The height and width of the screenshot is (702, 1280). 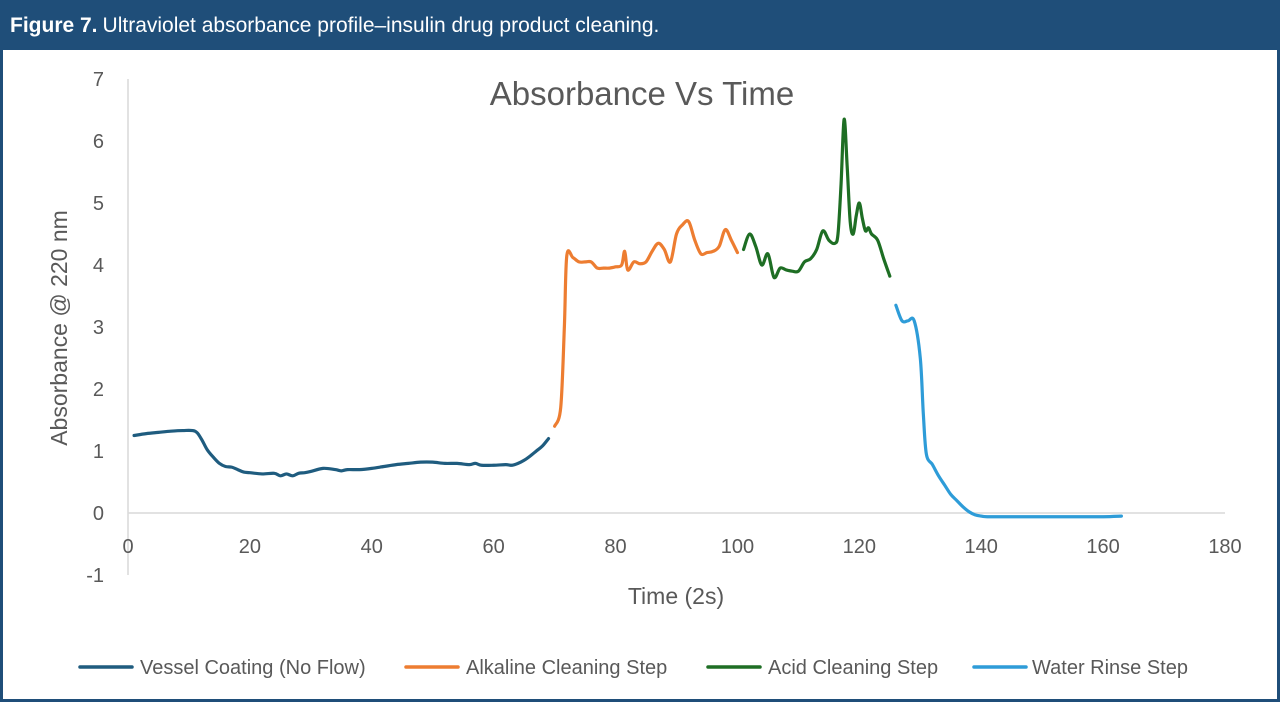 I want to click on y-tick-label: 5, so click(x=98, y=204).